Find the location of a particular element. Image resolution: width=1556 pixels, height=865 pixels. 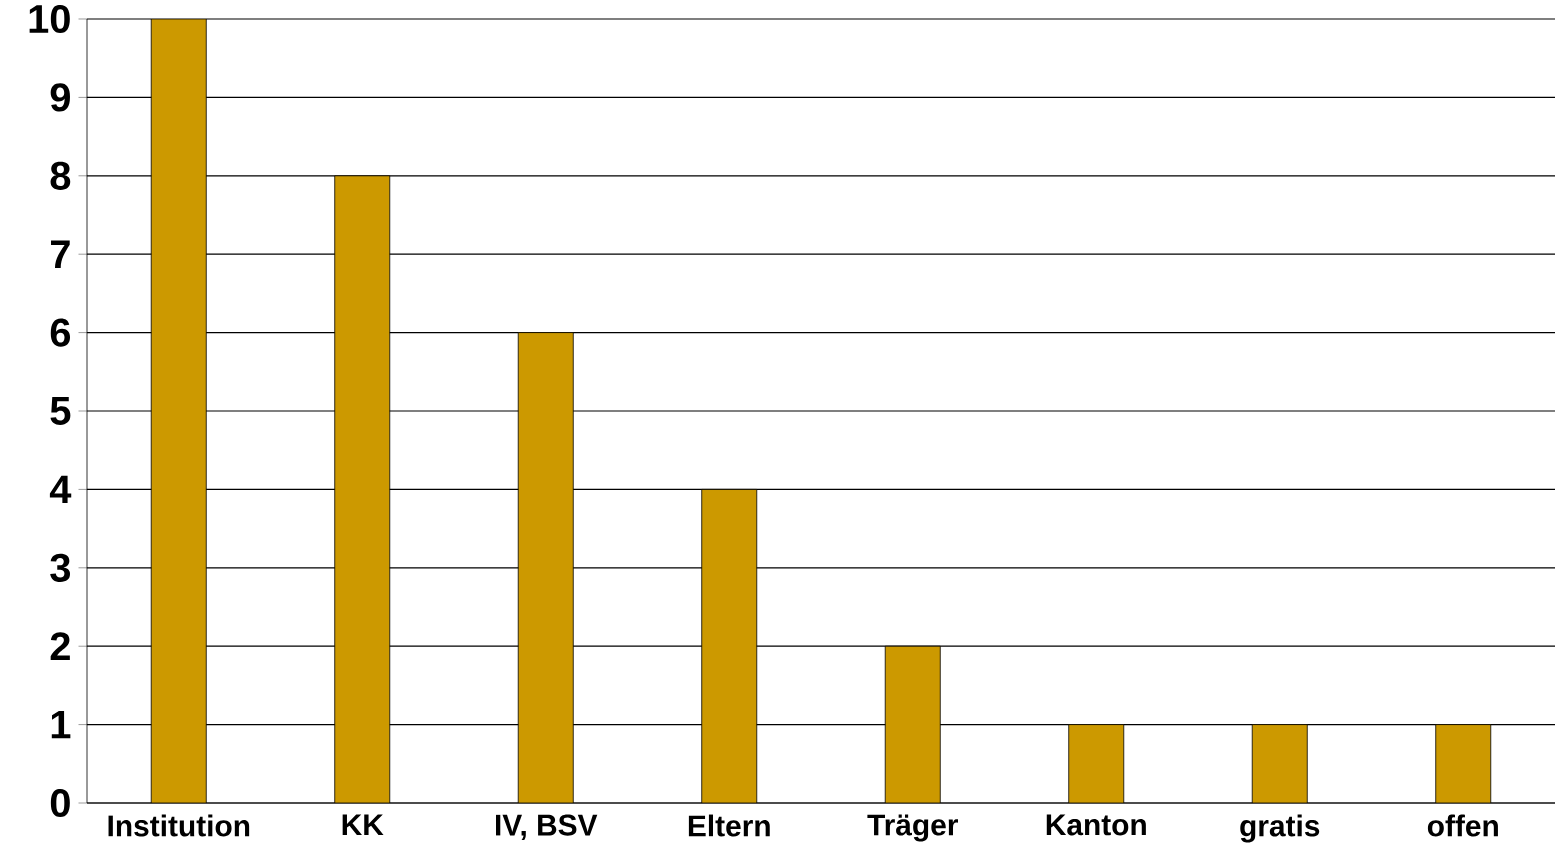

x-tick-label: Eltern is located at coordinates (729, 825).